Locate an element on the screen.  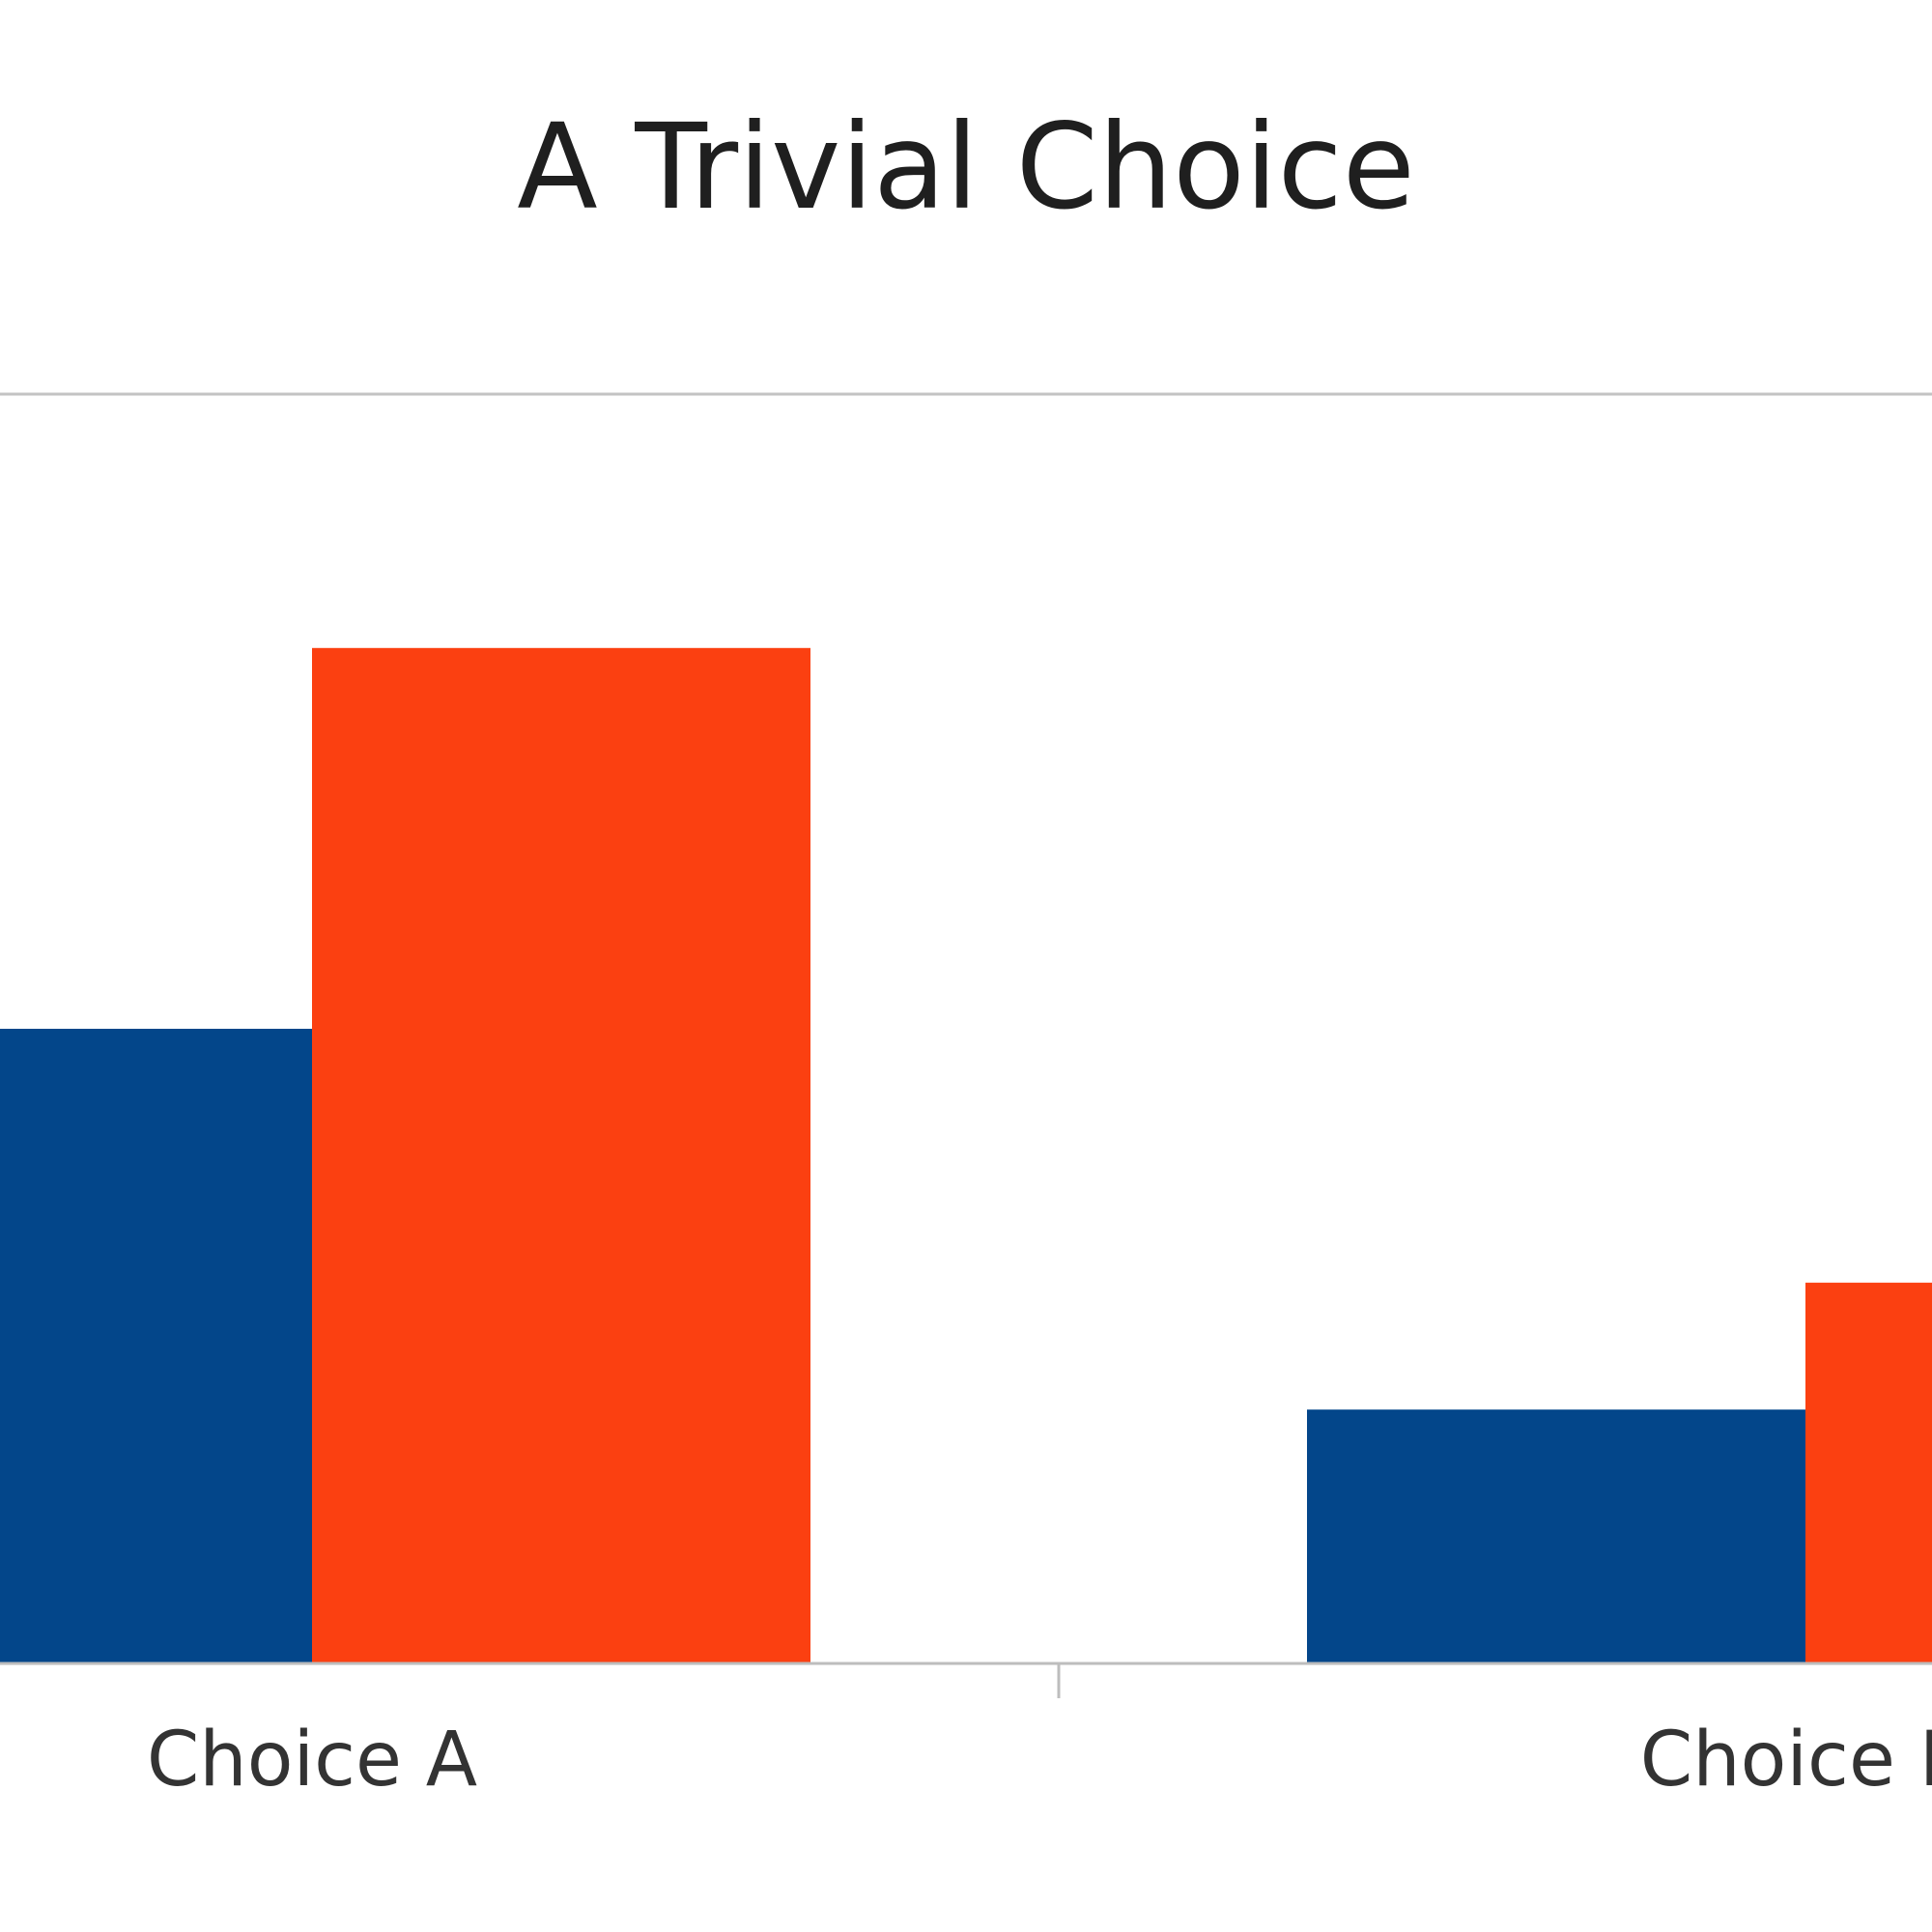
chart-title: A Trivial Choice is located at coordinates (966, 167).